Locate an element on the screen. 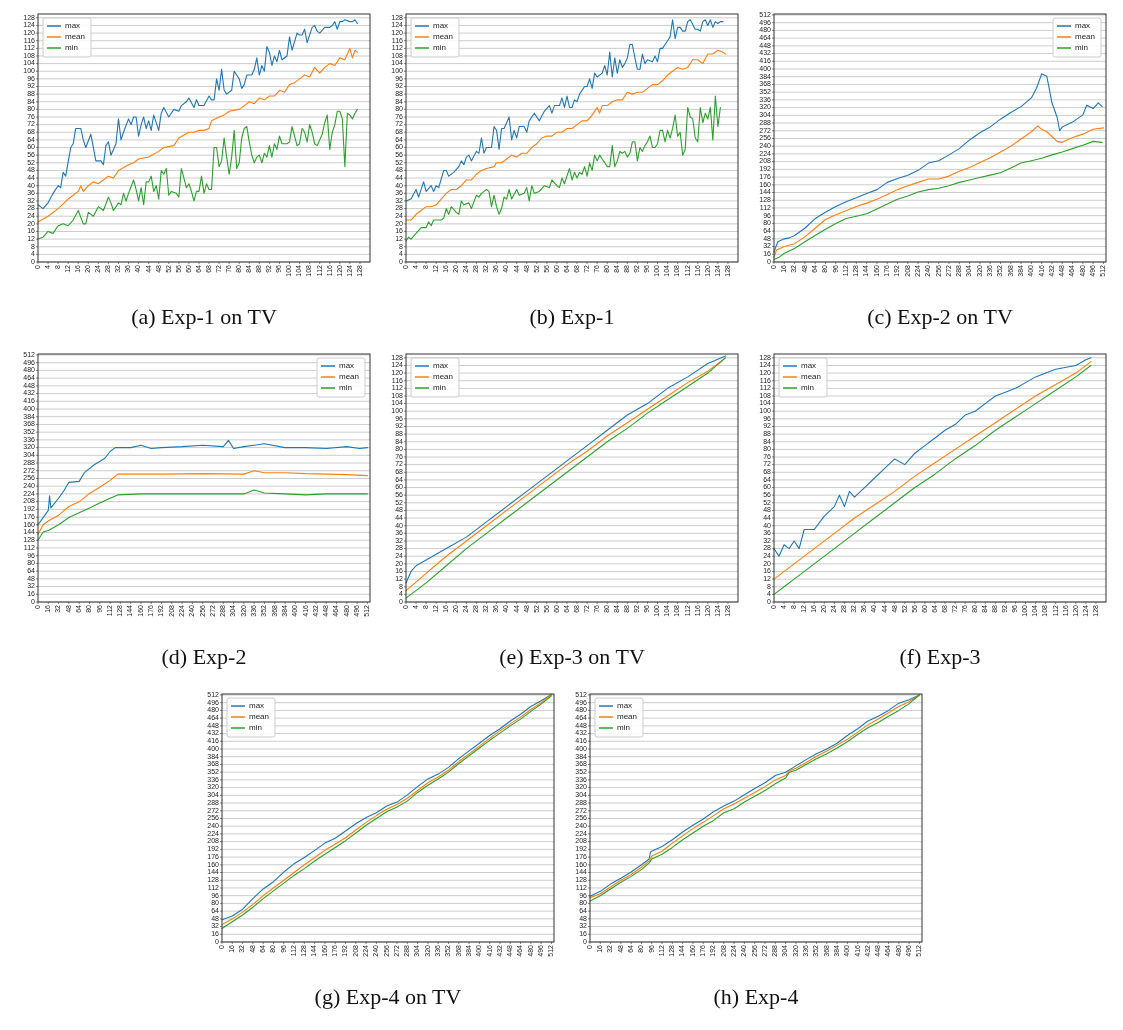 This screenshot has height=1030, width=1123. text: (c) Exp-2 on TV is located at coordinates (939, 316).